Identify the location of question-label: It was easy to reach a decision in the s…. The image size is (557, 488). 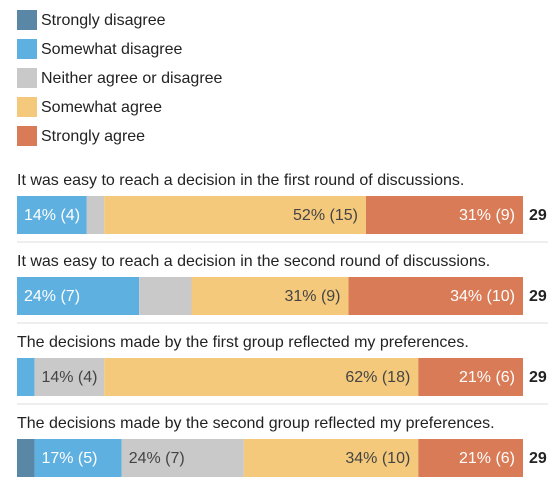
(253, 261).